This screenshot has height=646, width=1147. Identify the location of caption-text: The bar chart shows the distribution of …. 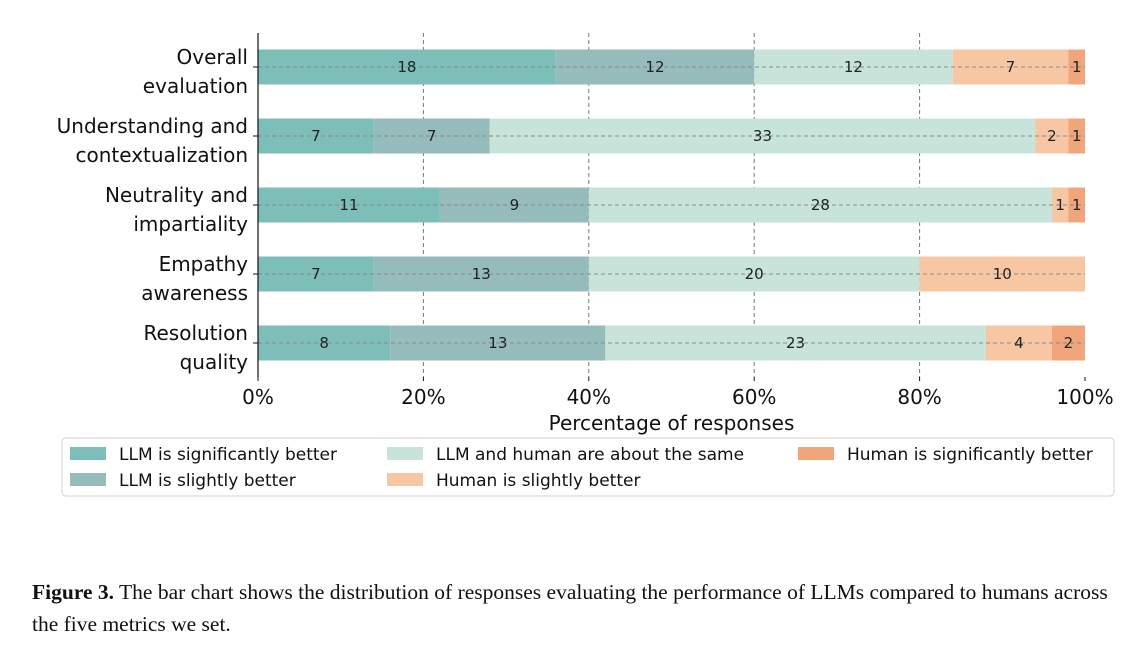
(570, 608).